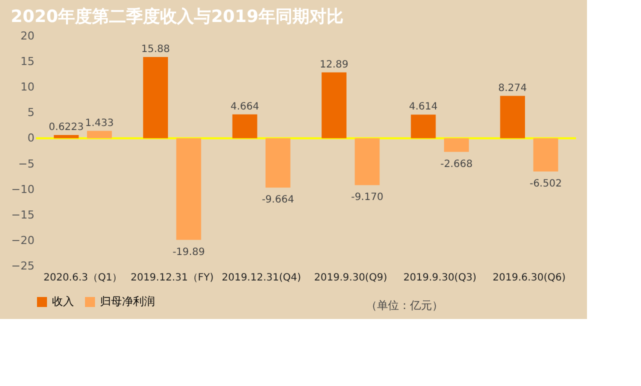 This screenshot has height=386, width=641. What do you see at coordinates (22, 266) in the screenshot?
I see `y-tick-label: −25` at bounding box center [22, 266].